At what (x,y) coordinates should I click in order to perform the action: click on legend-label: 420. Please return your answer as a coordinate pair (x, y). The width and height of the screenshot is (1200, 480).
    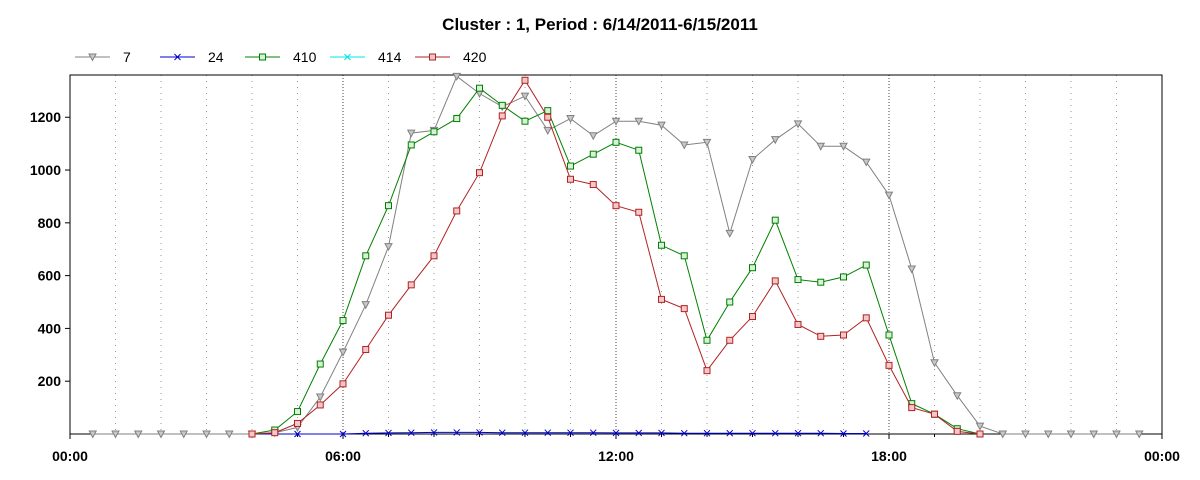
    Looking at the image, I should click on (475, 57).